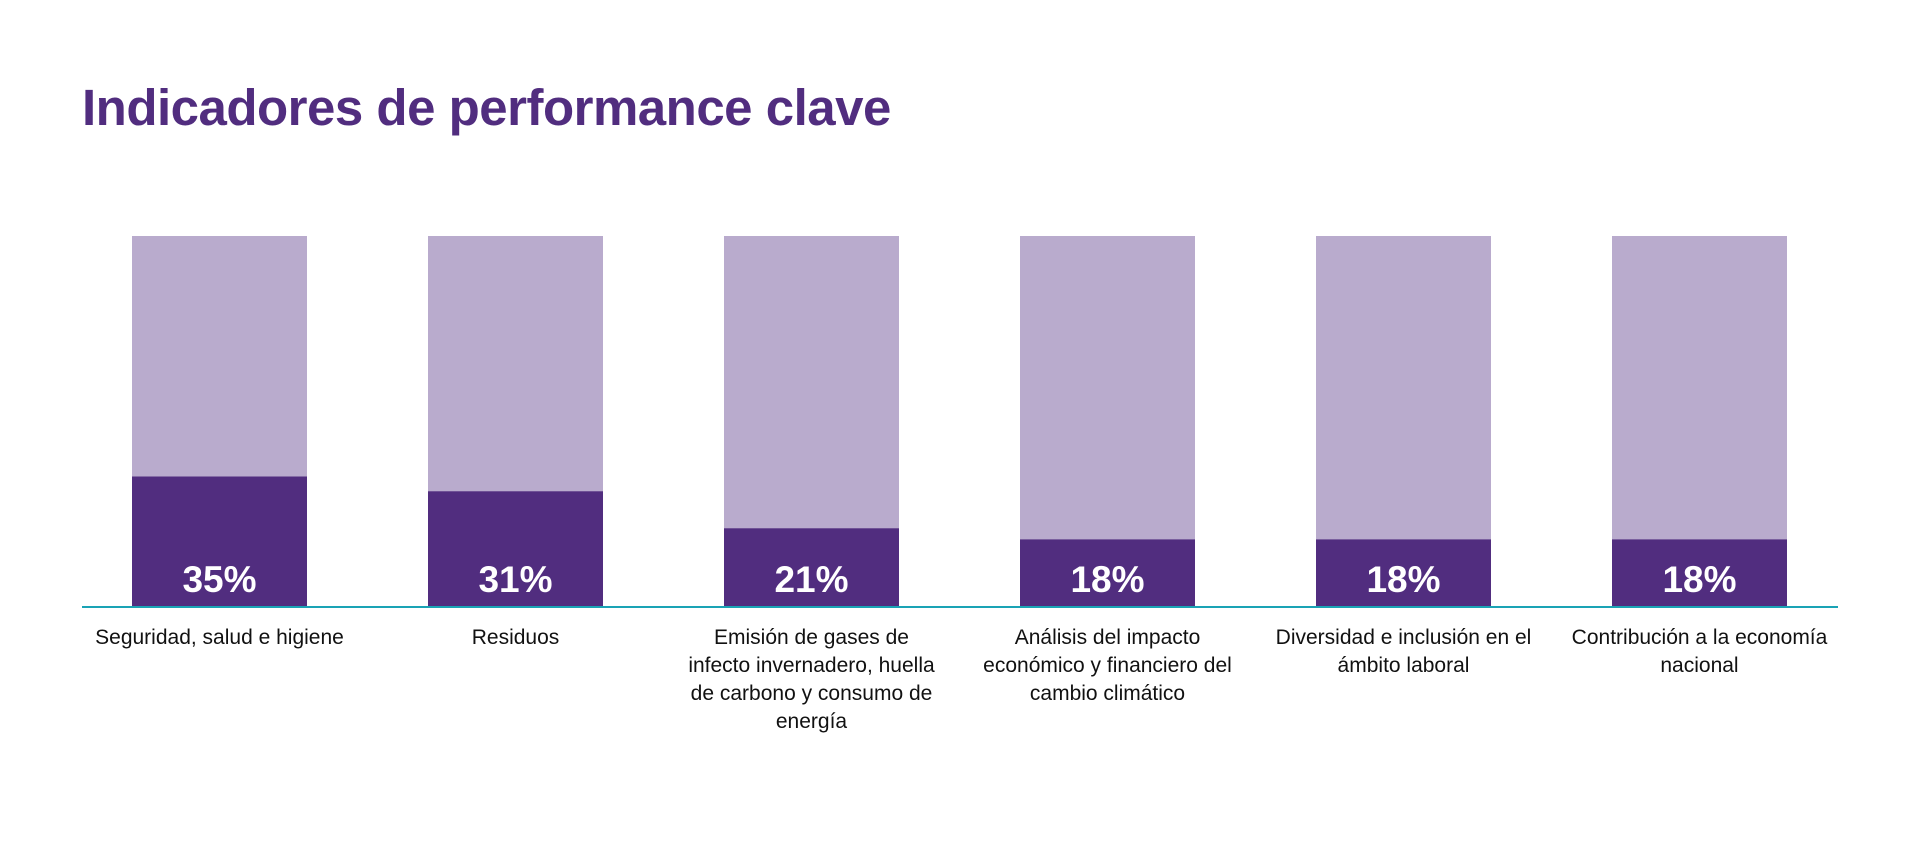 Image resolution: width=1920 pixels, height=845 pixels. I want to click on data-label: 35%, so click(219, 579).